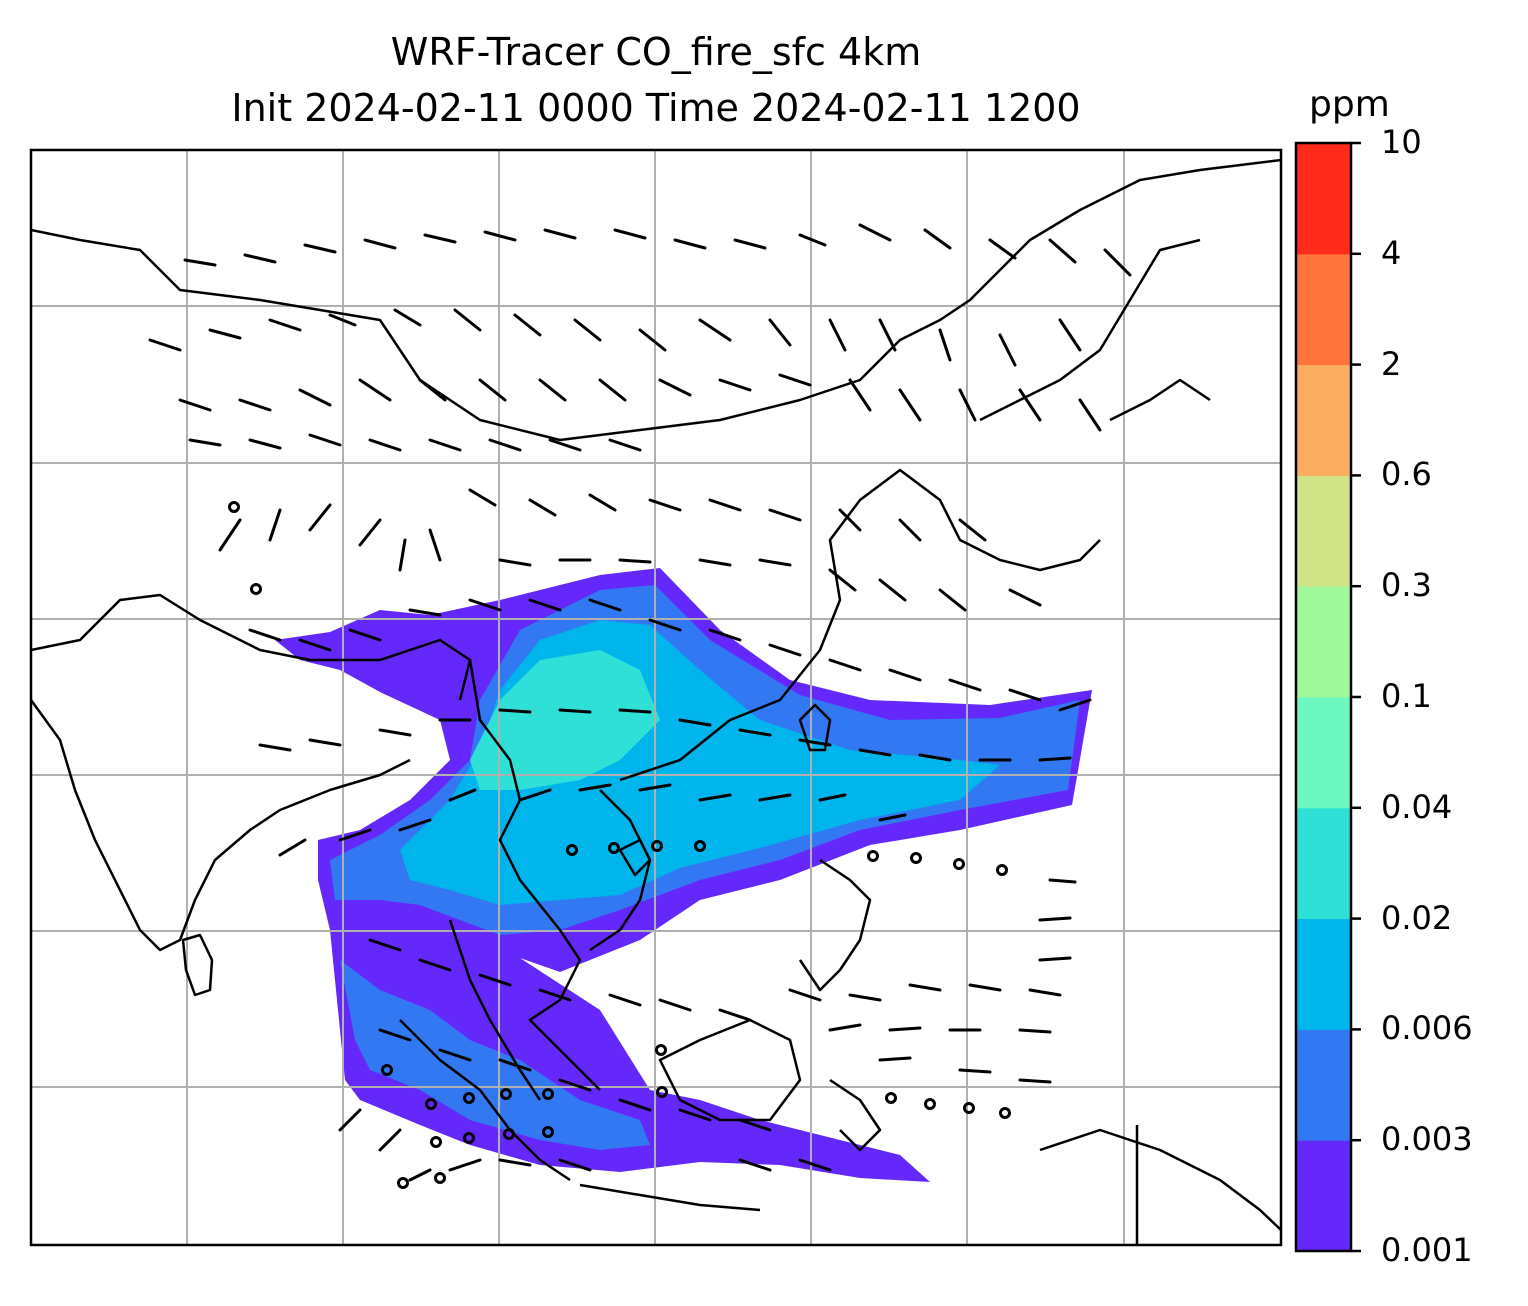  Describe the element at coordinates (1427, 1250) in the screenshot. I see `colorbar-tick-label: 0.001` at that location.